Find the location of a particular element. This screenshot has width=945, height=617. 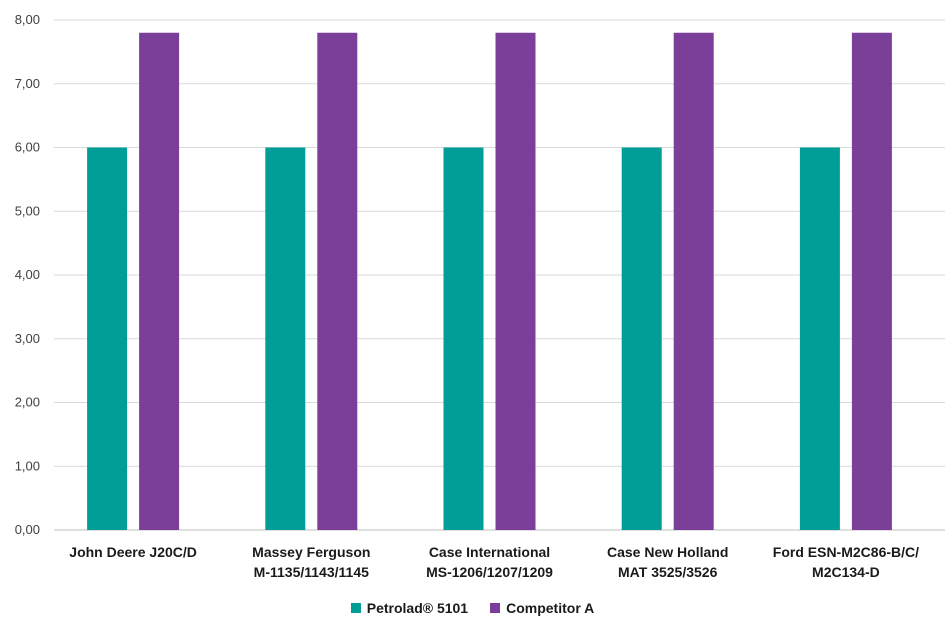

y-tick-label: 8,00 is located at coordinates (27, 19).